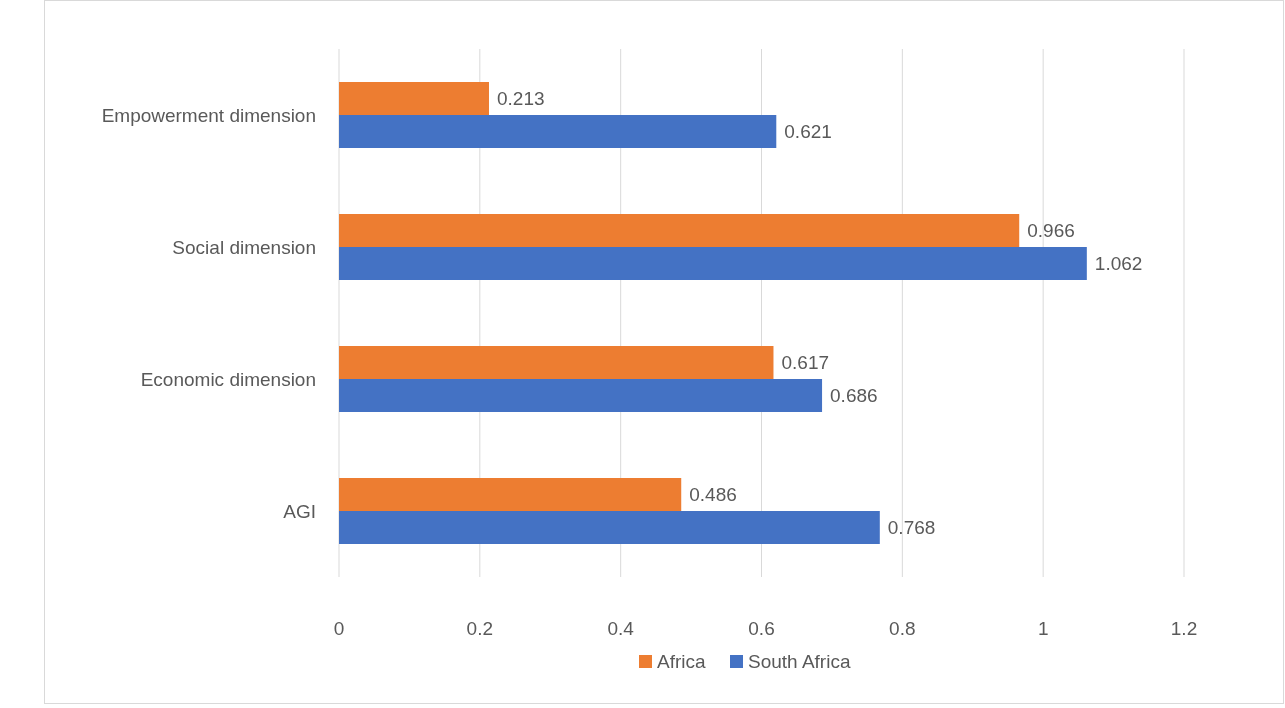 The image size is (1285, 708). Describe the element at coordinates (299, 511) in the screenshot. I see `y-tick-label: AGI` at that location.